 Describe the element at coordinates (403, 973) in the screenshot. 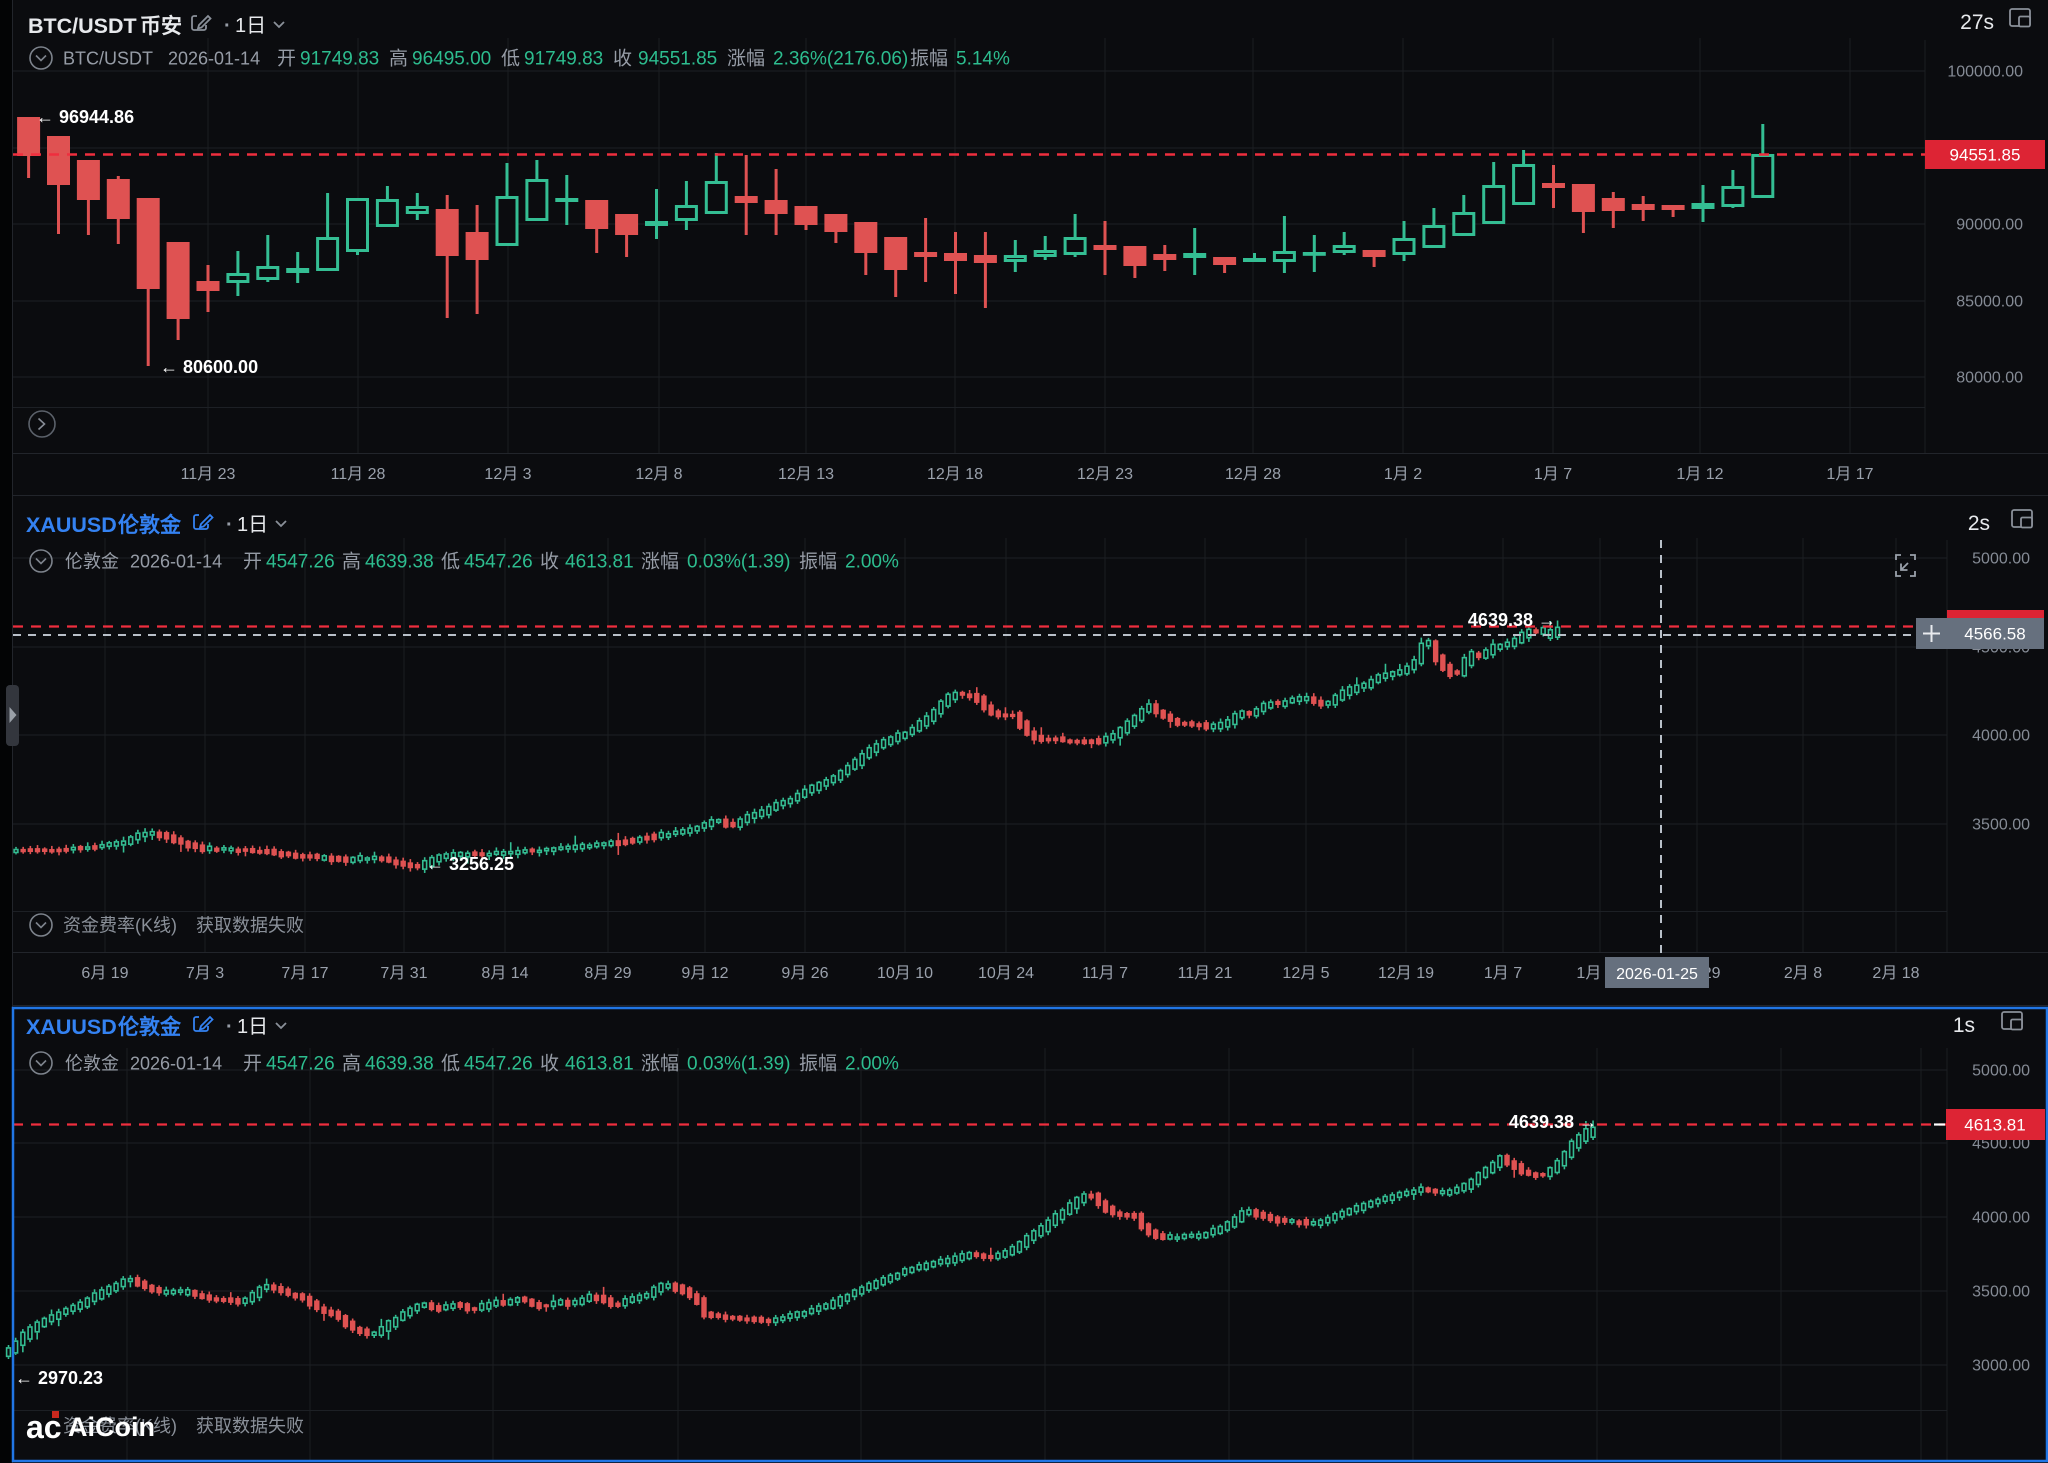

I see `svg-text: 7月 31` at that location.